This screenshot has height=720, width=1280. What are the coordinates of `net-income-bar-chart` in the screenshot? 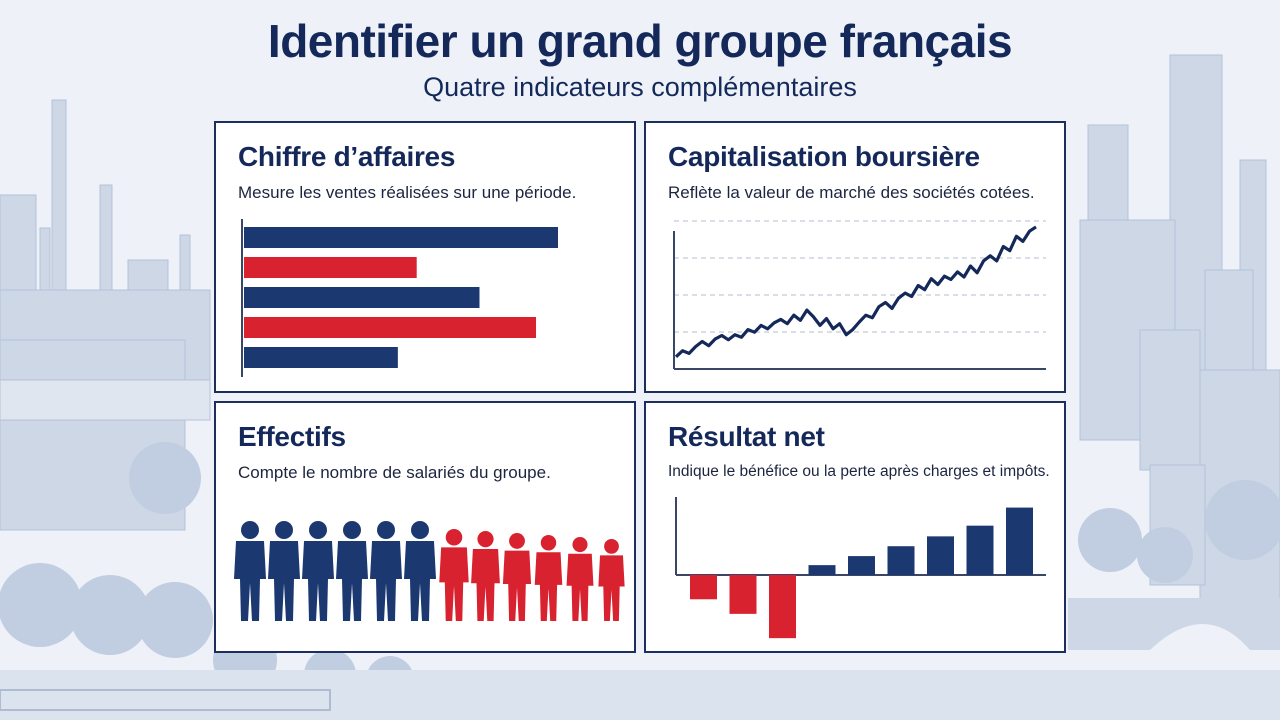 It's located at (860, 568).